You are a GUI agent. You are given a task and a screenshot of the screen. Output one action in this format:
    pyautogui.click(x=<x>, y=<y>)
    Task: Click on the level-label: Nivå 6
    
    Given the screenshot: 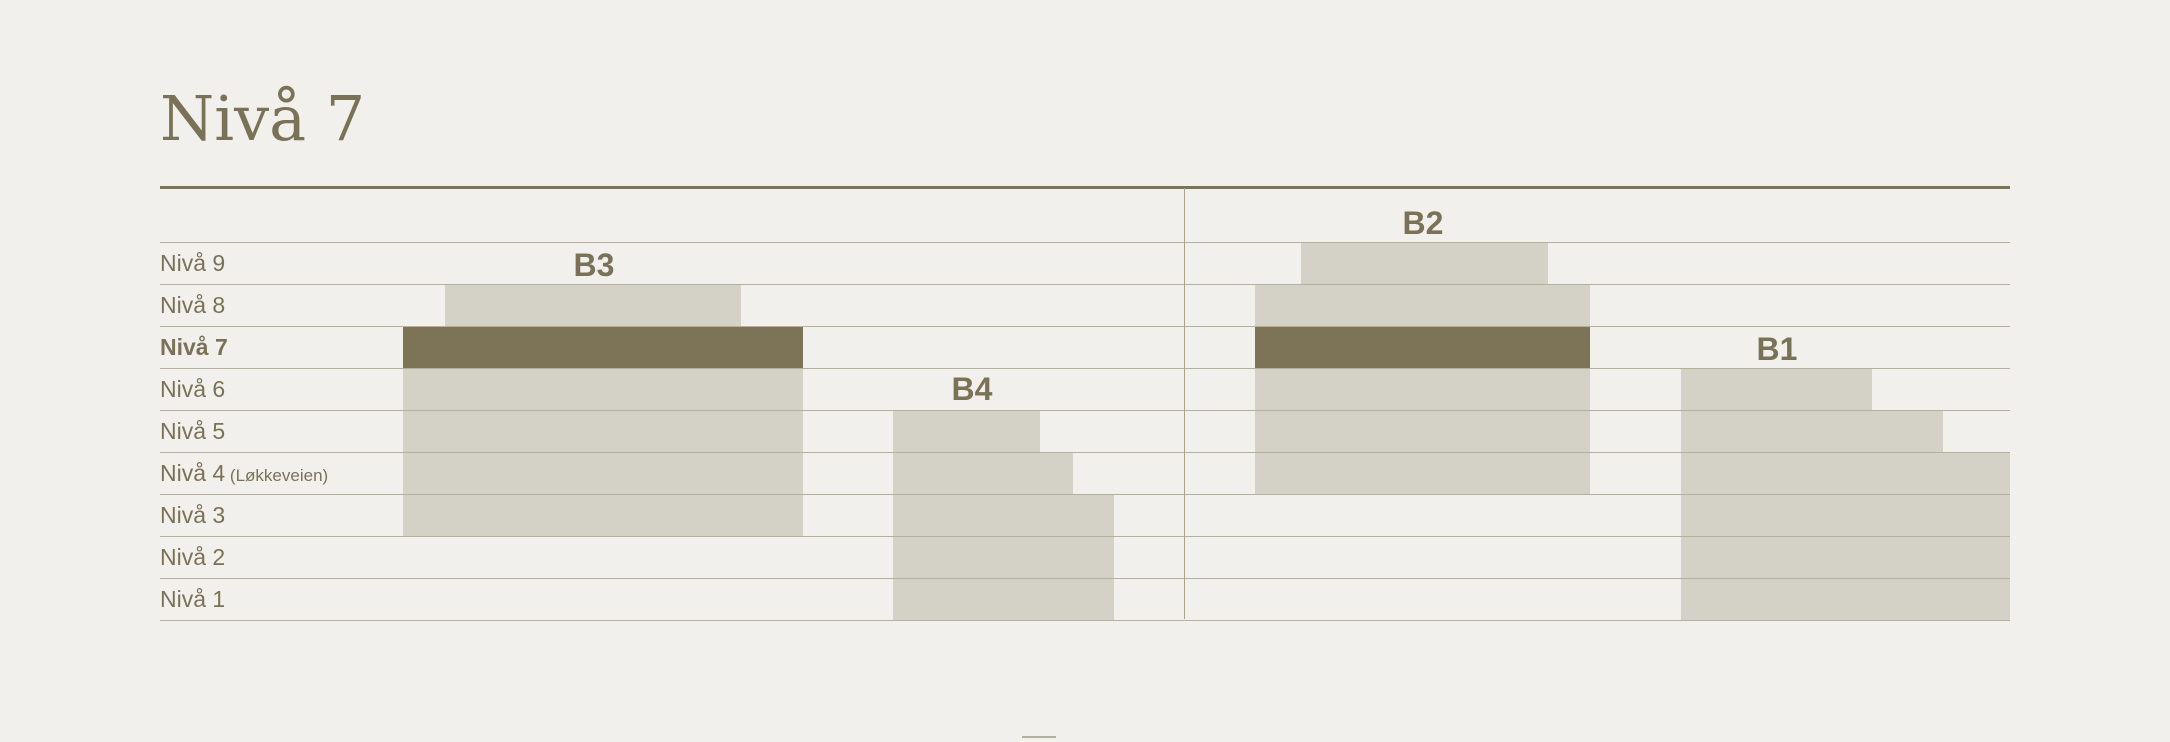 What is the action you would take?
    pyautogui.click(x=192, y=389)
    